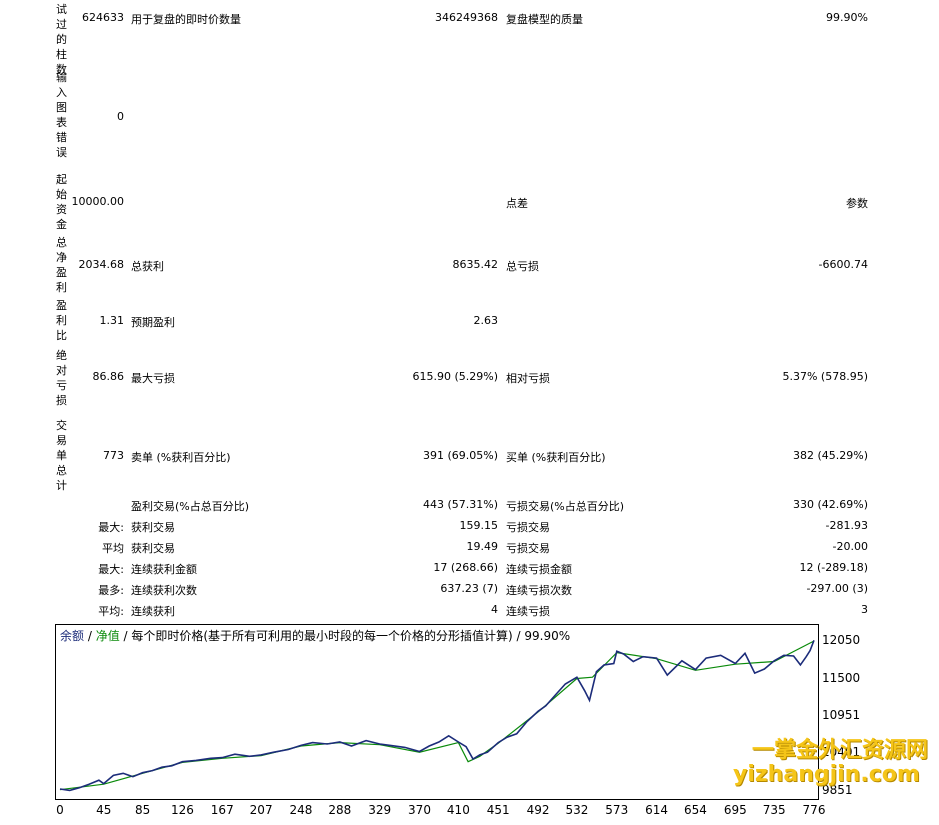  Describe the element at coordinates (111, 569) in the screenshot. I see `max-prefix: 最大:` at that location.